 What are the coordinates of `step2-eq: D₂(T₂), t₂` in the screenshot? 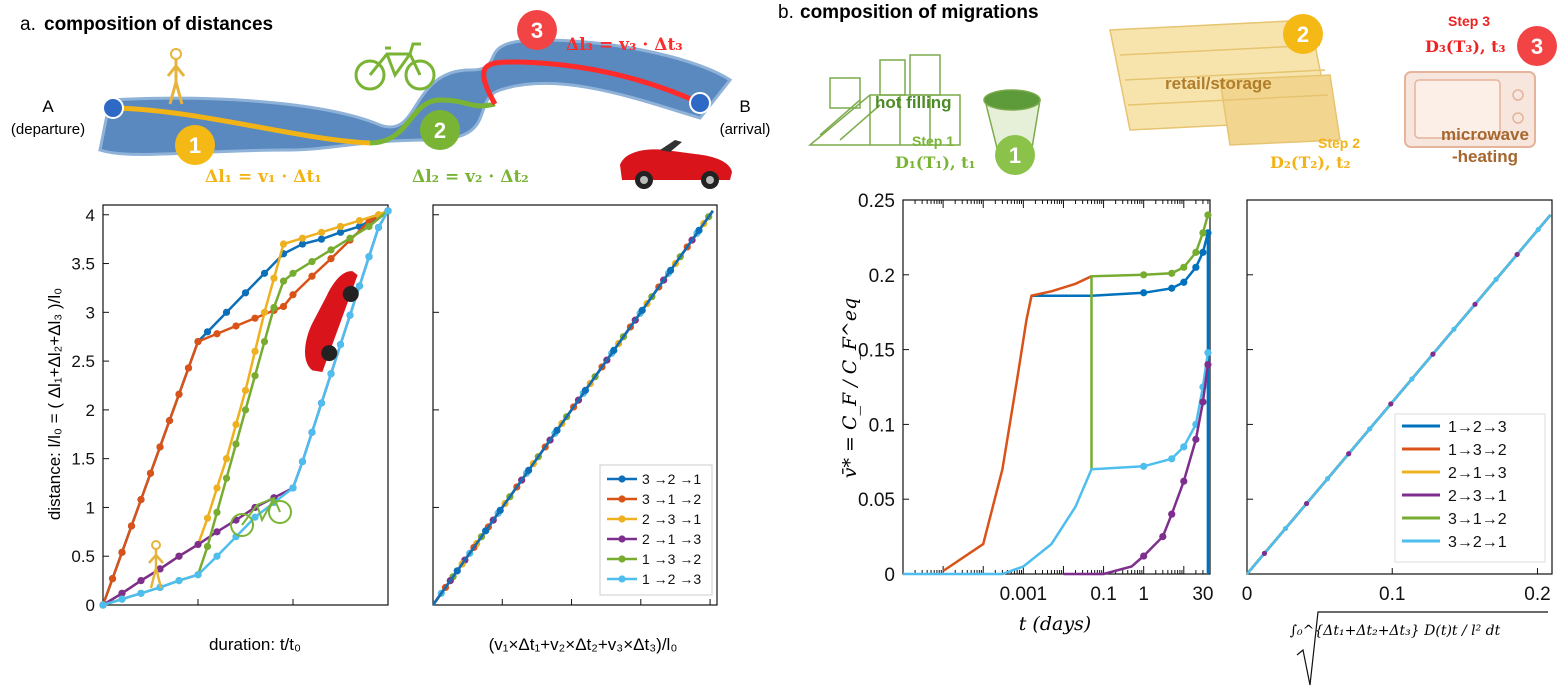 It's located at (1310, 162).